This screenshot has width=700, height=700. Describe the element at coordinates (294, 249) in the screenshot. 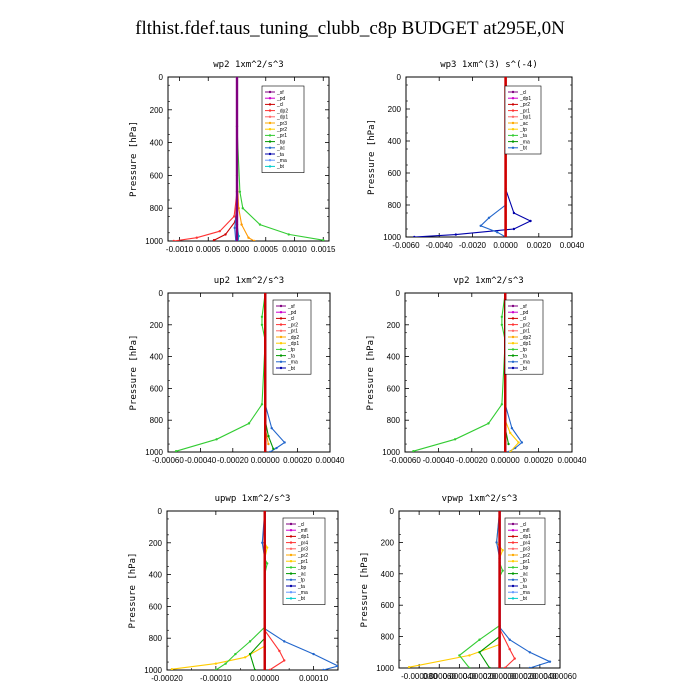

I see `x-tick-label: 0.0010` at that location.